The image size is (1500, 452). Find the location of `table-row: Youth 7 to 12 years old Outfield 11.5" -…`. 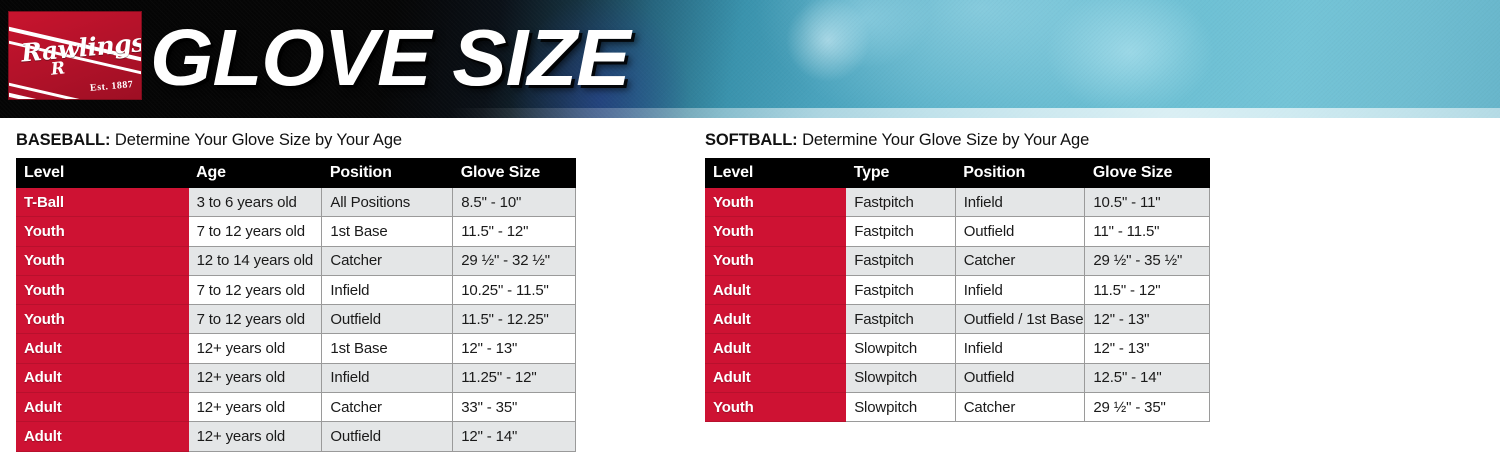

table-row: Youth 7 to 12 years old Outfield 11.5" -… is located at coordinates (296, 319).